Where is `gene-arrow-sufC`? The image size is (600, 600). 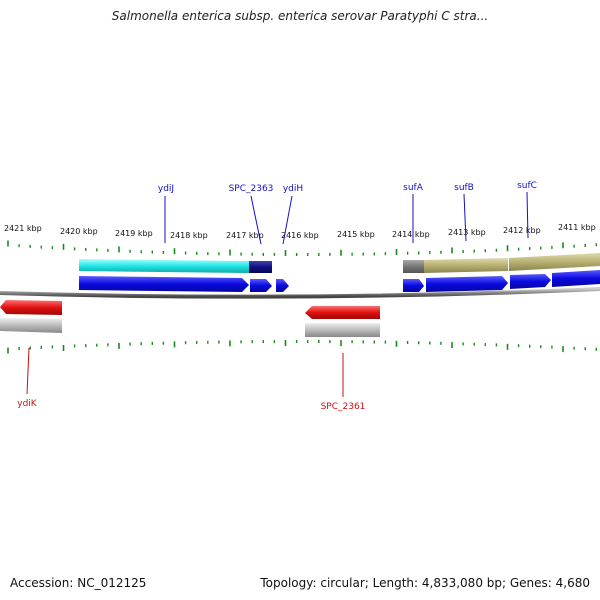
gene-arrow-sufC is located at coordinates (530, 281).